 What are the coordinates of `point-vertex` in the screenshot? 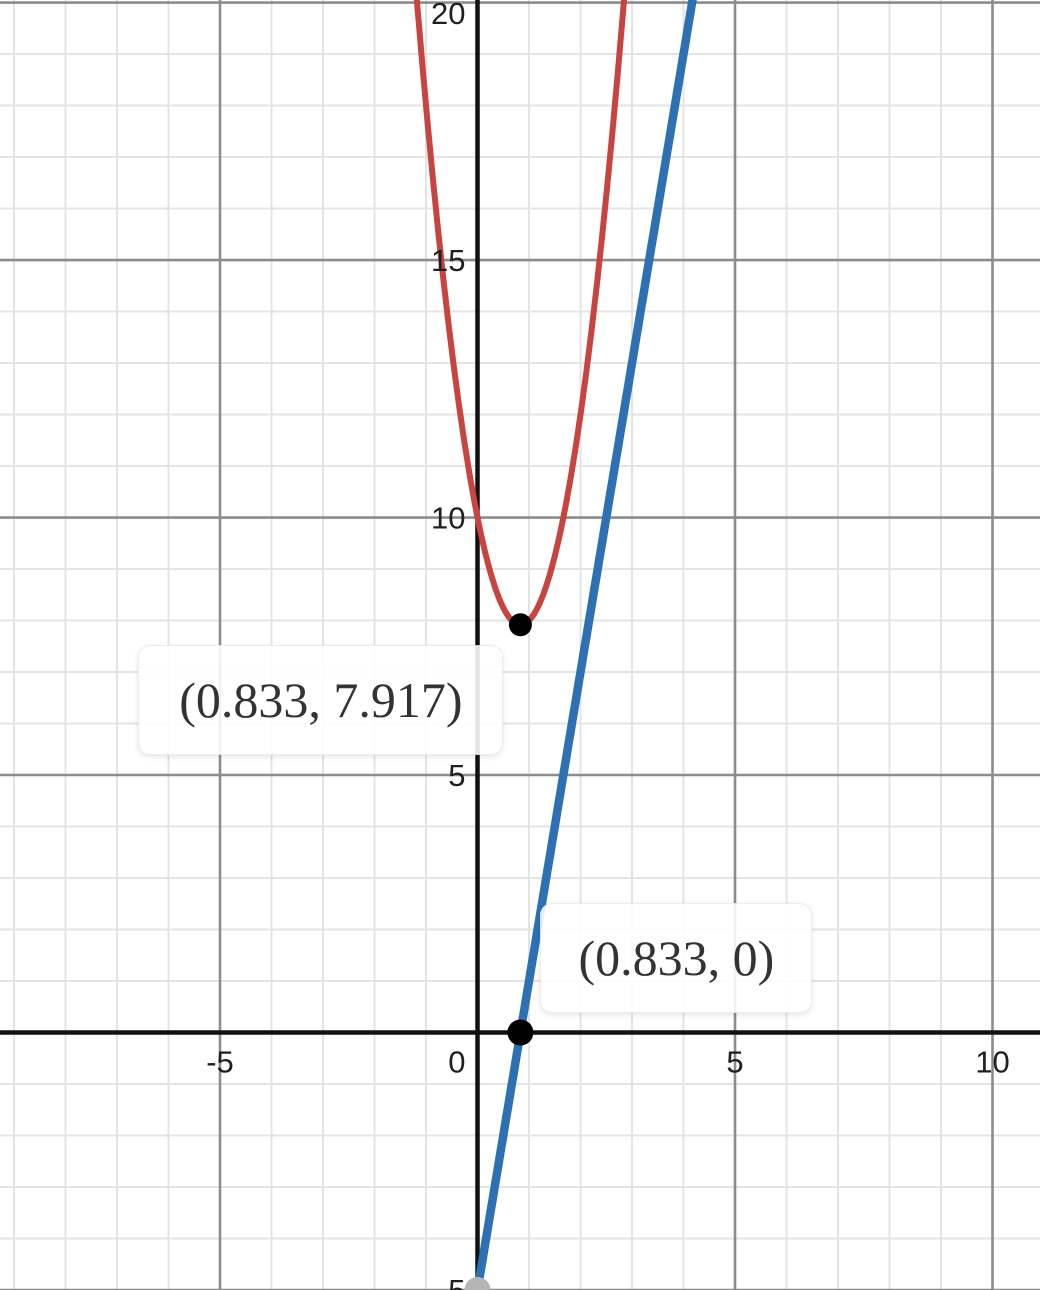 It's located at (520, 625).